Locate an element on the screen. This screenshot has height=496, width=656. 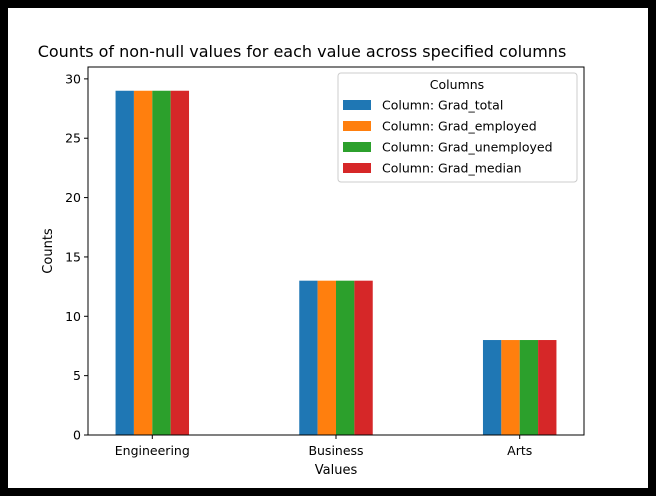
legend-label: Column: Grad_unemployed is located at coordinates (467, 147).